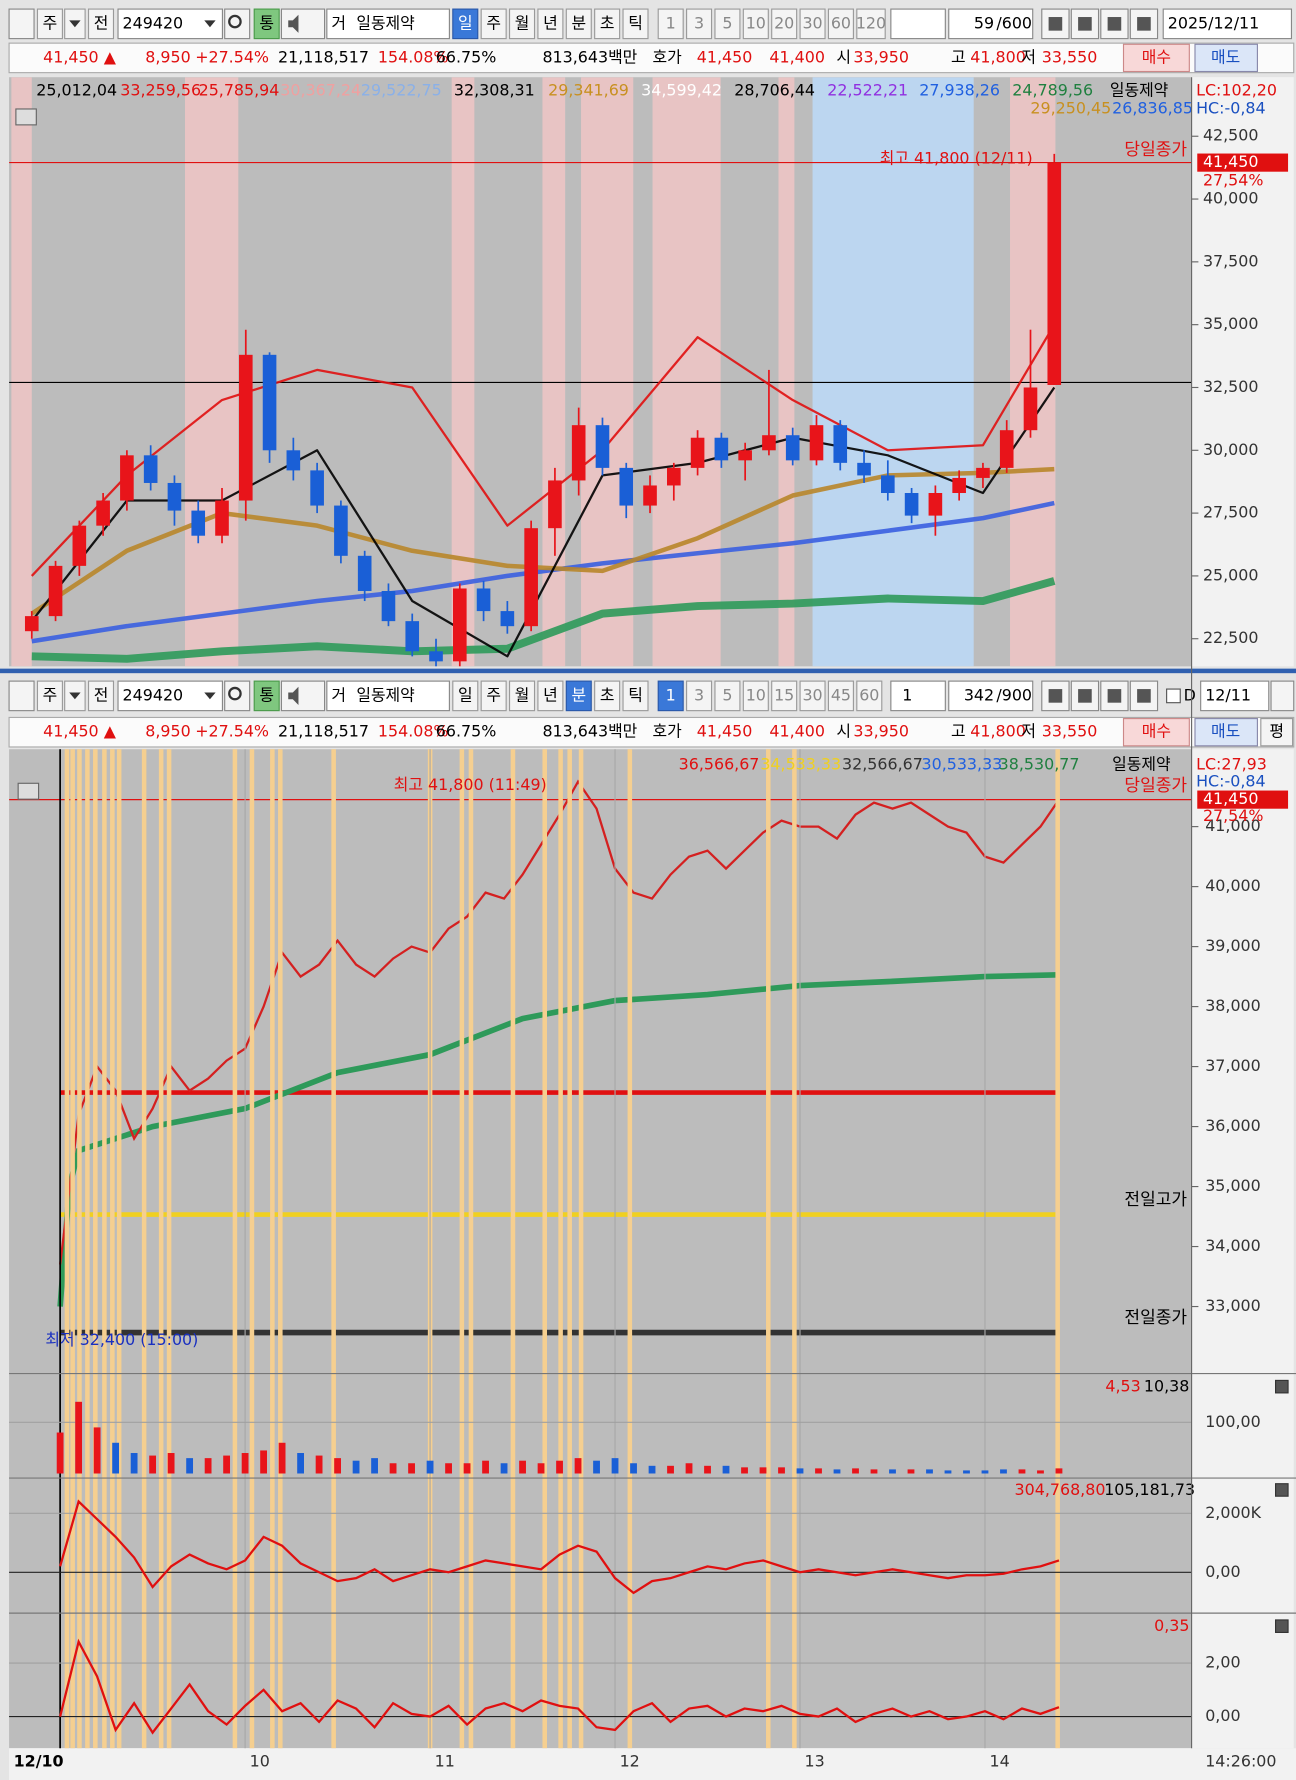 Image resolution: width=1296 pixels, height=1780 pixels. What do you see at coordinates (1231, 574) in the screenshot?
I see `y-tick-label: 25,000` at bounding box center [1231, 574].